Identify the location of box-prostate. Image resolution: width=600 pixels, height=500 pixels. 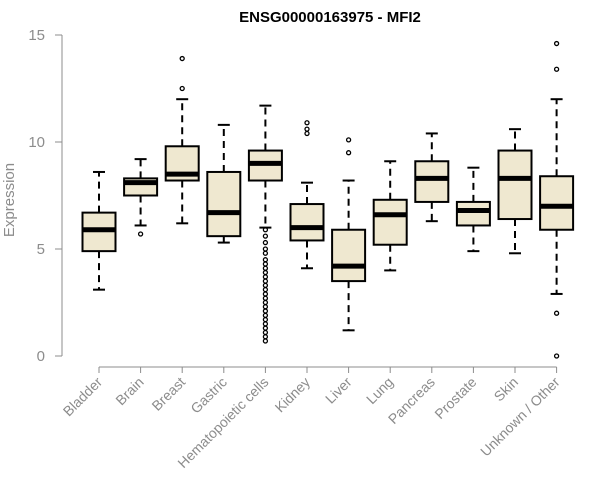
(473, 209).